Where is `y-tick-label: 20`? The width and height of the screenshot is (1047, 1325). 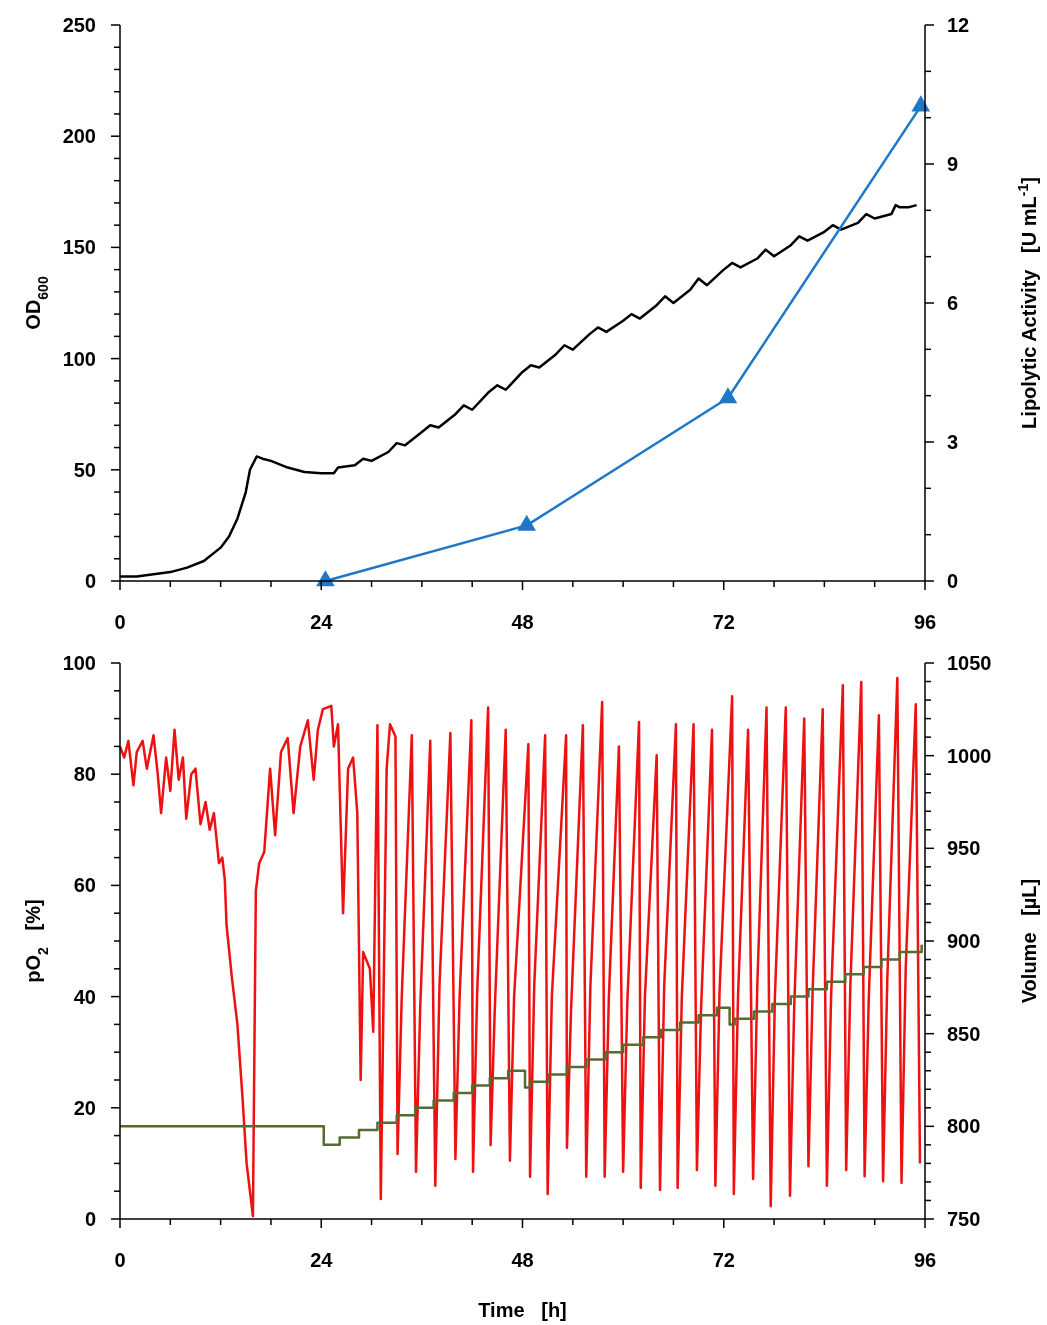
y-tick-label: 20 is located at coordinates (84, 1107).